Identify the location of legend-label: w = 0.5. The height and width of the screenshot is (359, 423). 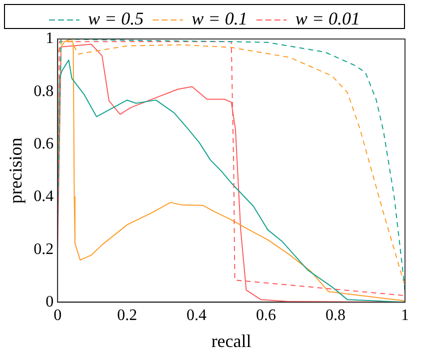
(116, 18).